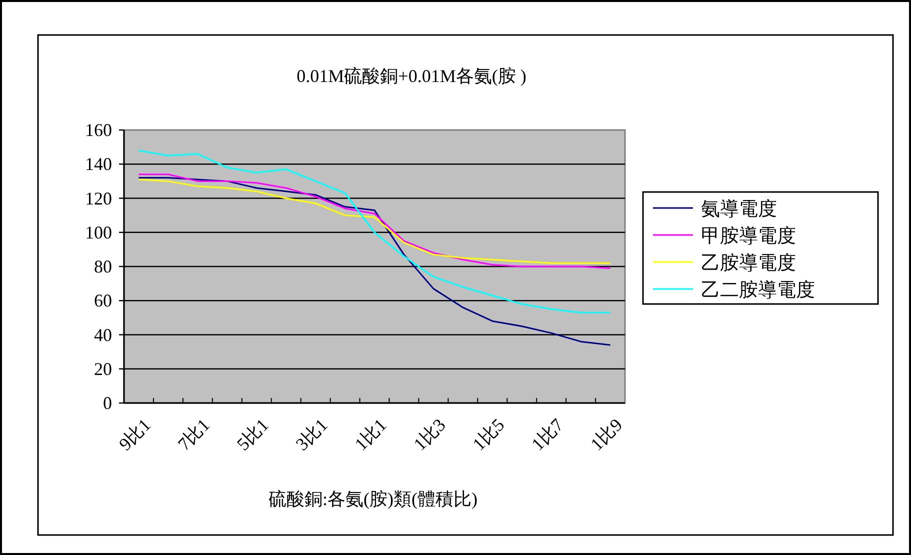 Image resolution: width=911 pixels, height=555 pixels. I want to click on y-tick-label: 140, so click(98, 164).